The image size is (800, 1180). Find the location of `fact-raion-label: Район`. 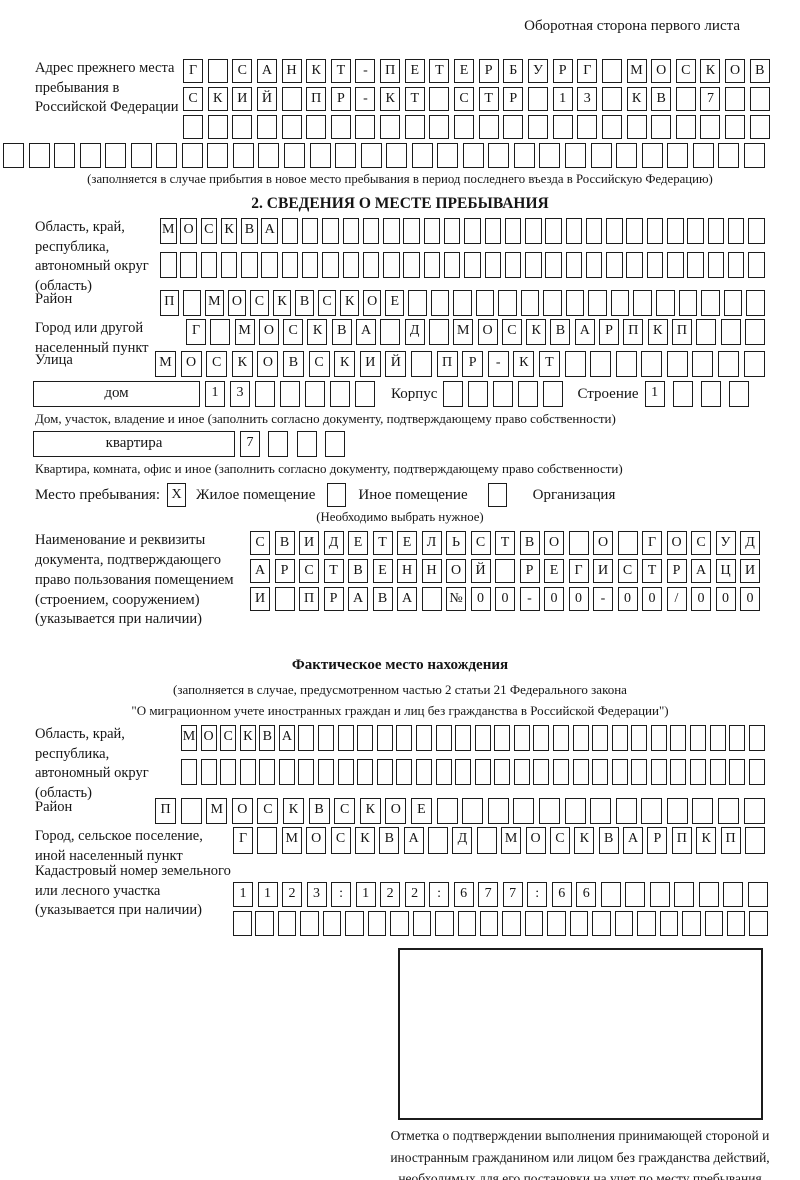

fact-raion-label: Район is located at coordinates (54, 806).